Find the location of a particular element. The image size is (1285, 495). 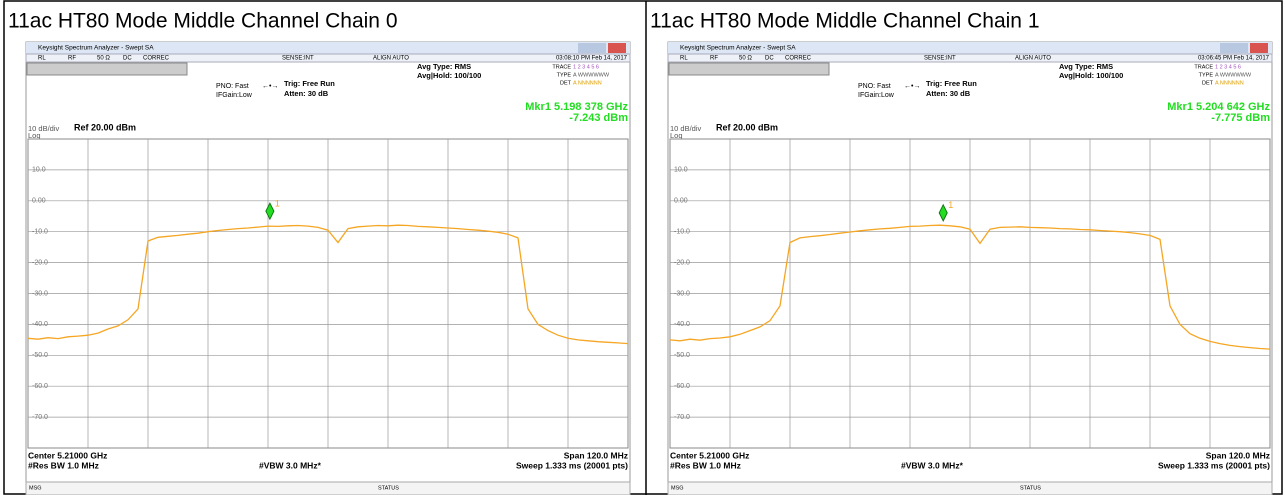

status-item: 03:08:10 PM Feb 14, 2017 is located at coordinates (592, 59).